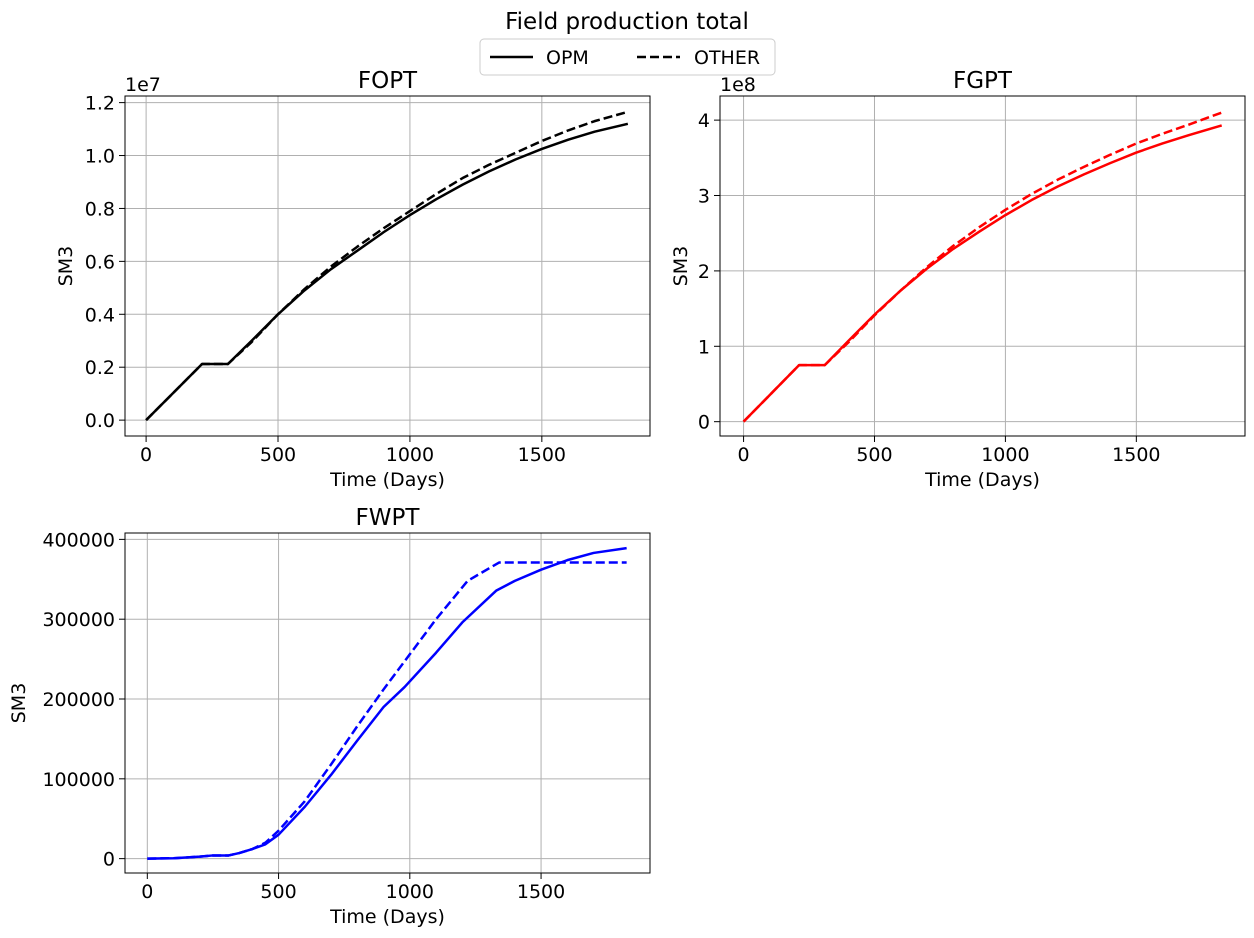 The width and height of the screenshot is (1254, 938). What do you see at coordinates (143, 85) in the screenshot?
I see `y-offset-label: 1e7` at bounding box center [143, 85].